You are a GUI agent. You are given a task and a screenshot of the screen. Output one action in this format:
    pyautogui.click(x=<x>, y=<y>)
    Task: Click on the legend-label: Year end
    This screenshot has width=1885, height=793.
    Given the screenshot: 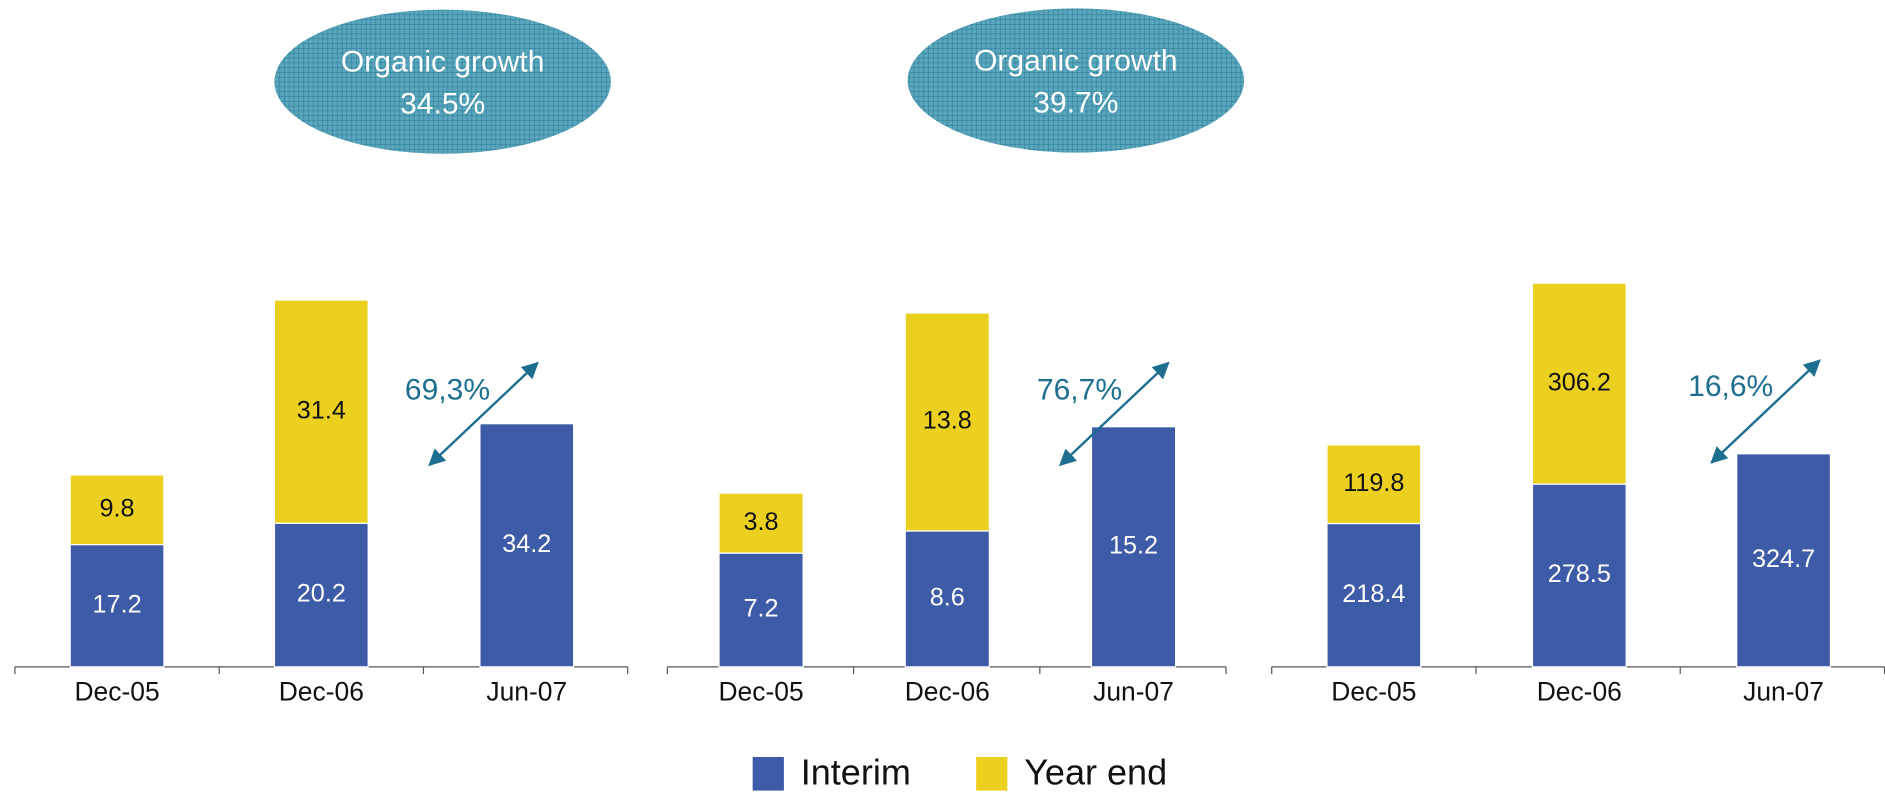 What is the action you would take?
    pyautogui.click(x=1095, y=771)
    